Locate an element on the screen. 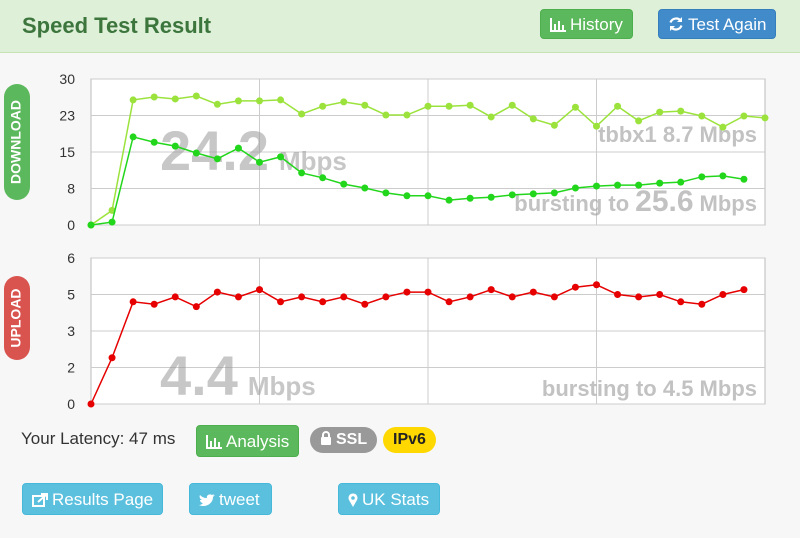 Image resolution: width=800 pixels, height=538 pixels. series-line is located at coordinates (417, 181).